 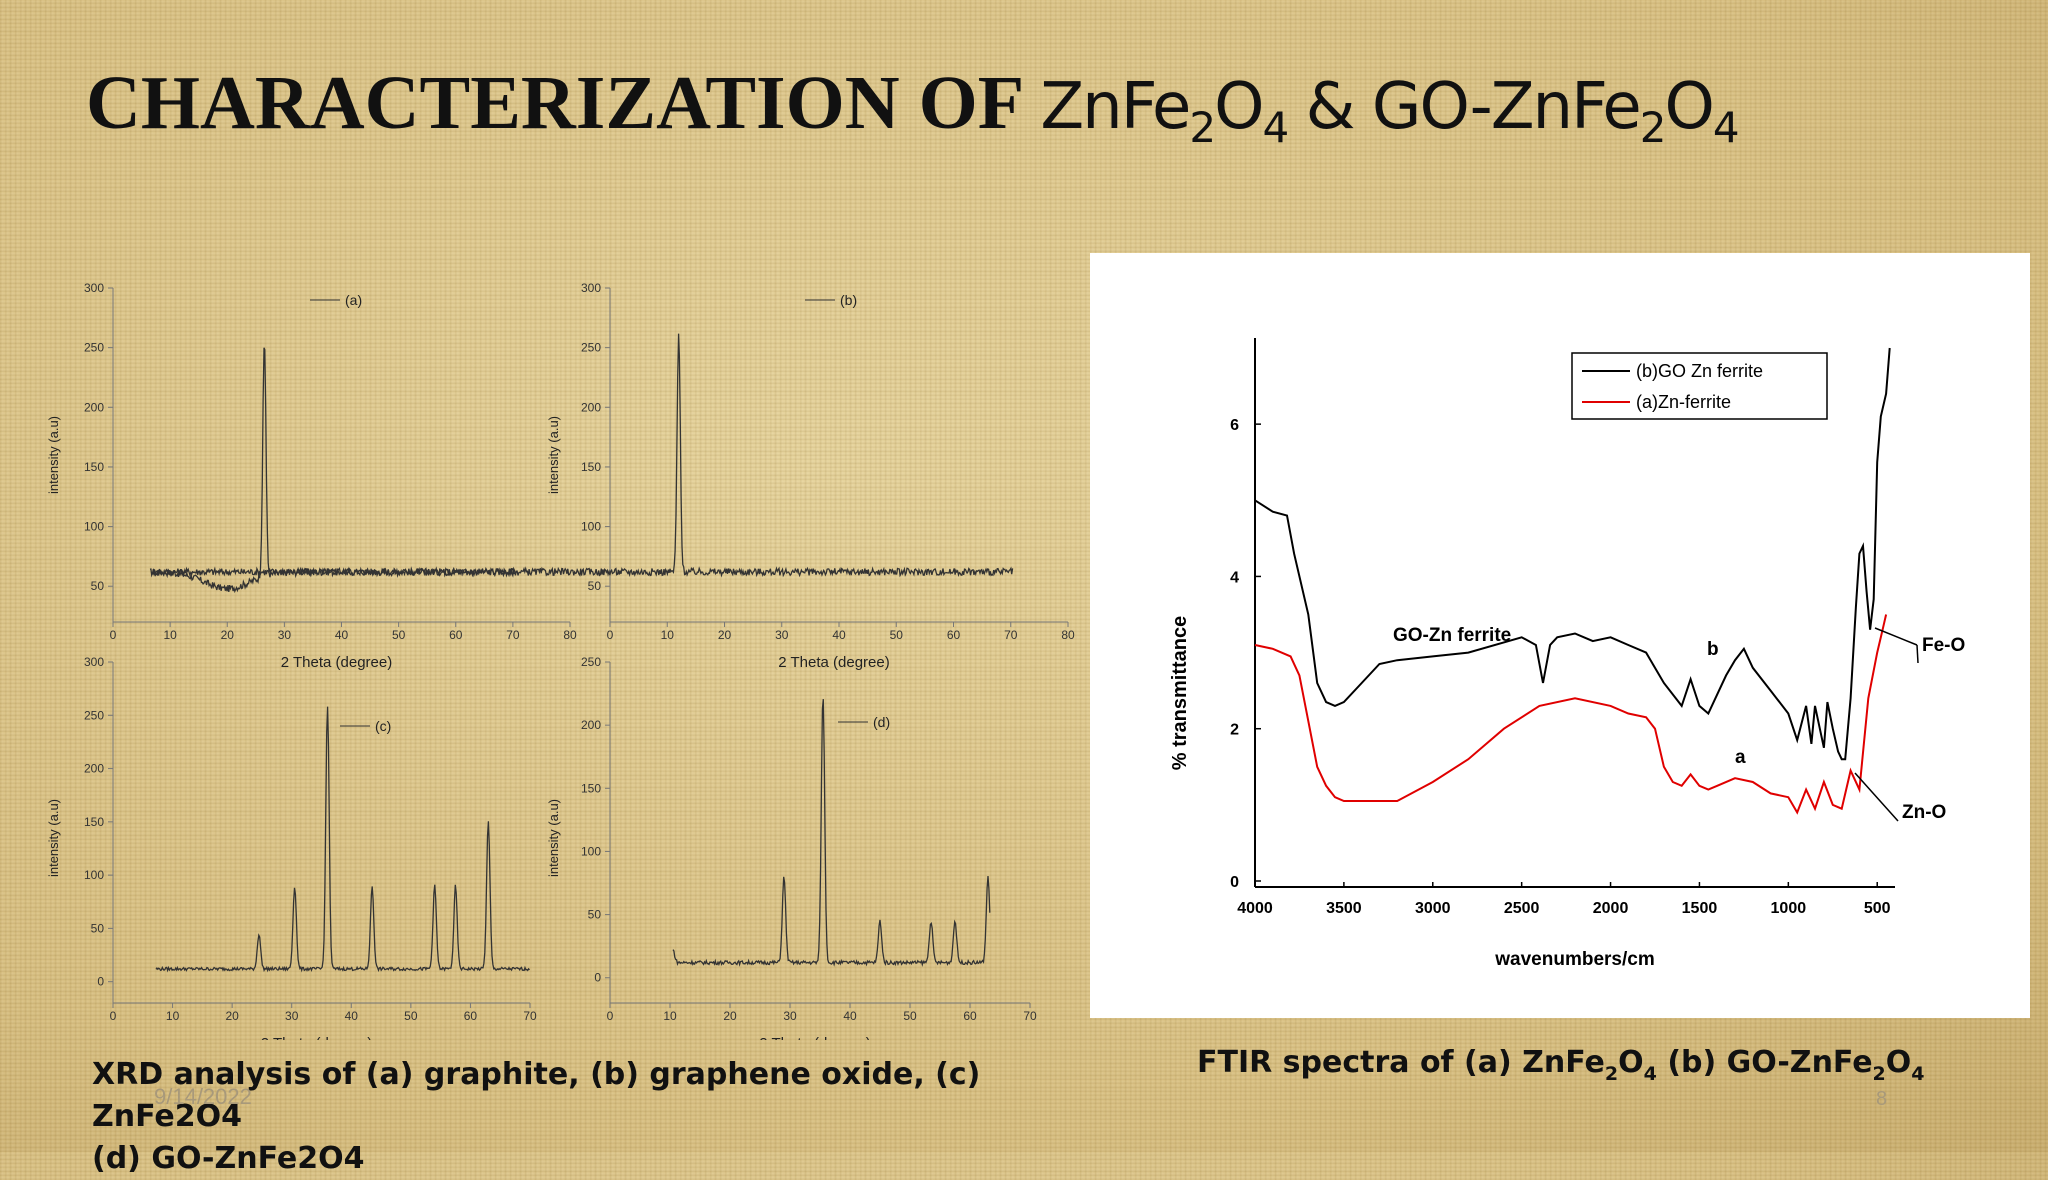 I want to click on slide-date: 9/14/2022, so click(x=203, y=1096).